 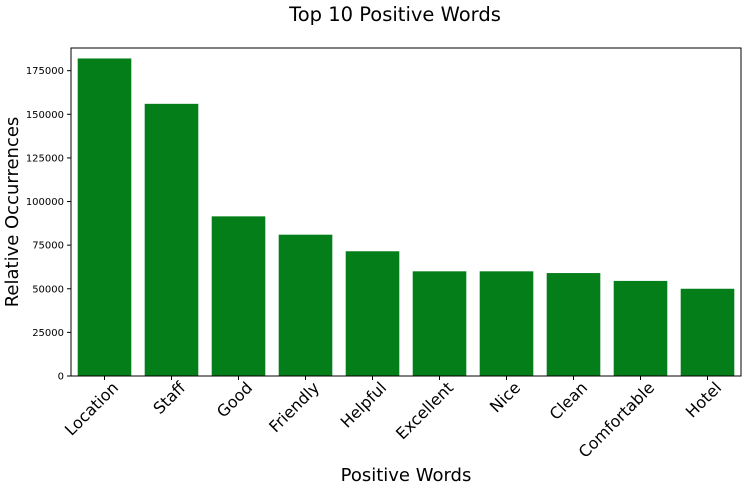 I want to click on y-tick-label: 25000, so click(x=48, y=333).